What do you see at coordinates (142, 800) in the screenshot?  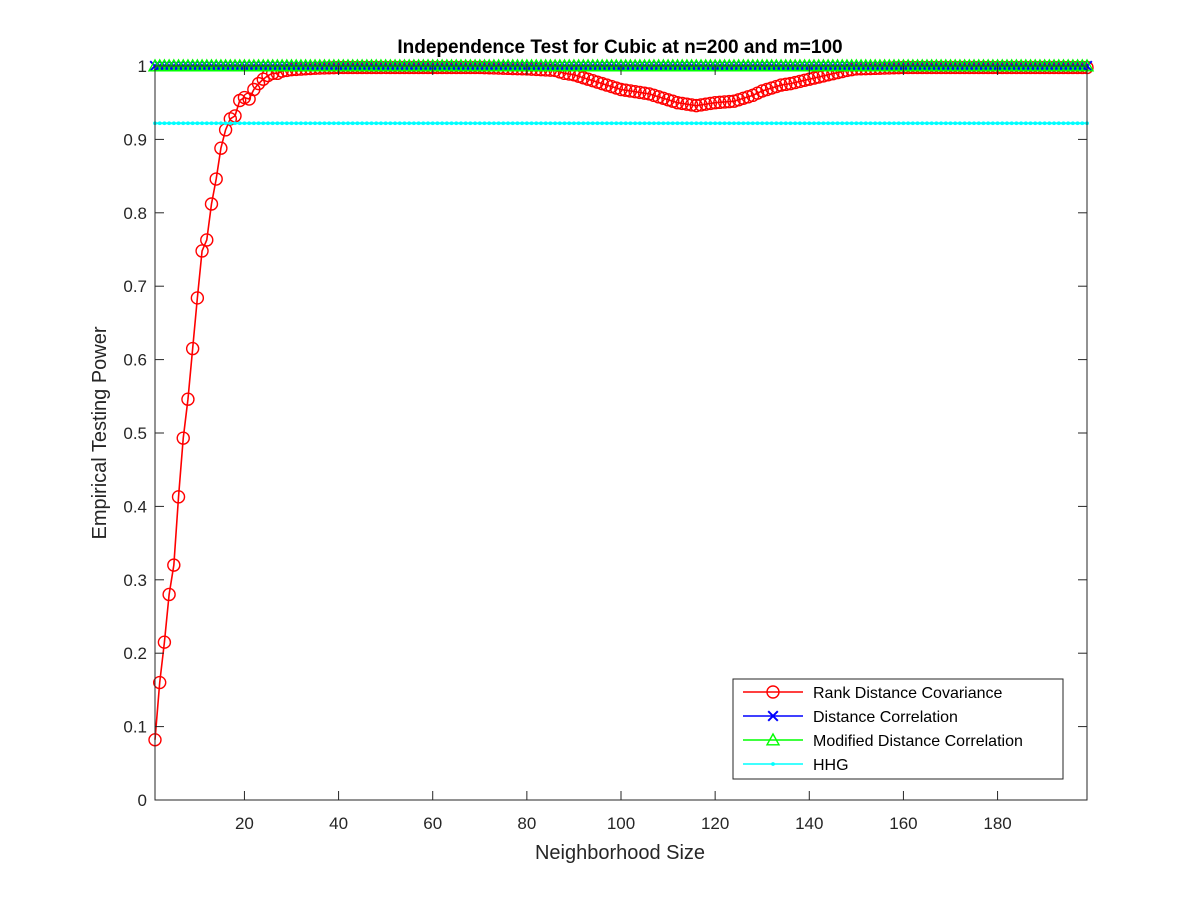 I see `y-tick-label: 0` at bounding box center [142, 800].